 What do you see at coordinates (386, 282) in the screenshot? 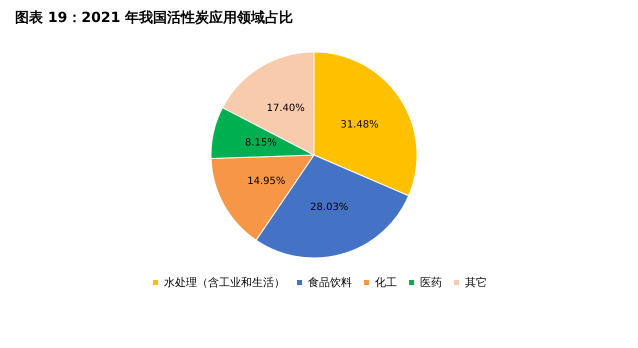
I see `legend-label: 化工` at bounding box center [386, 282].